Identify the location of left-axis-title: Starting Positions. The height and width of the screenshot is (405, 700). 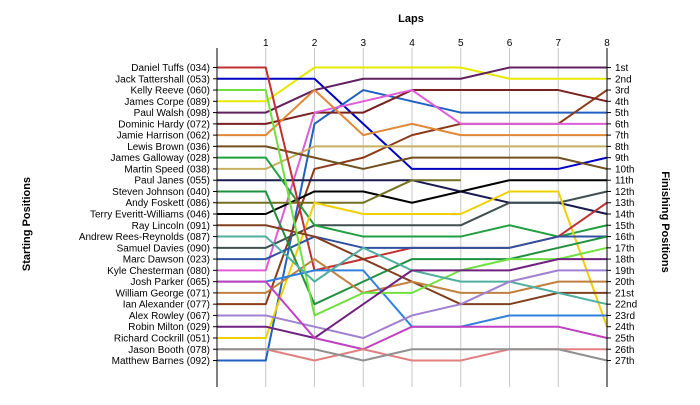
(27, 224).